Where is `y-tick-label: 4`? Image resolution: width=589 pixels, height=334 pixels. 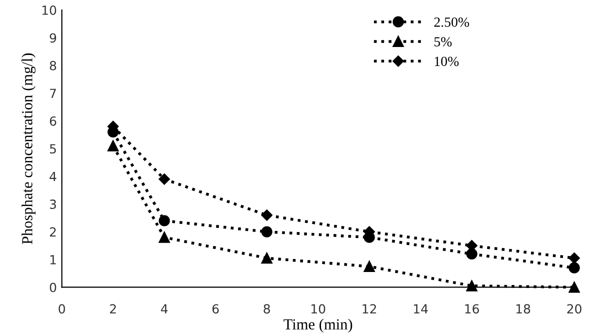
y-tick-label: 4 is located at coordinates (53, 177).